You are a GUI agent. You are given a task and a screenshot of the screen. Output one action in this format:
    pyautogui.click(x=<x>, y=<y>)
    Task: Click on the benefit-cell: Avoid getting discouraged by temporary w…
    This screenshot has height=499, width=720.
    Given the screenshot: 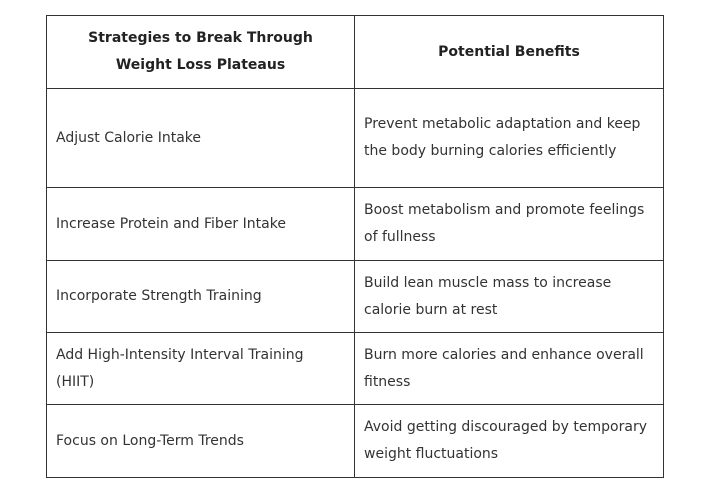 What is the action you would take?
    pyautogui.click(x=509, y=441)
    